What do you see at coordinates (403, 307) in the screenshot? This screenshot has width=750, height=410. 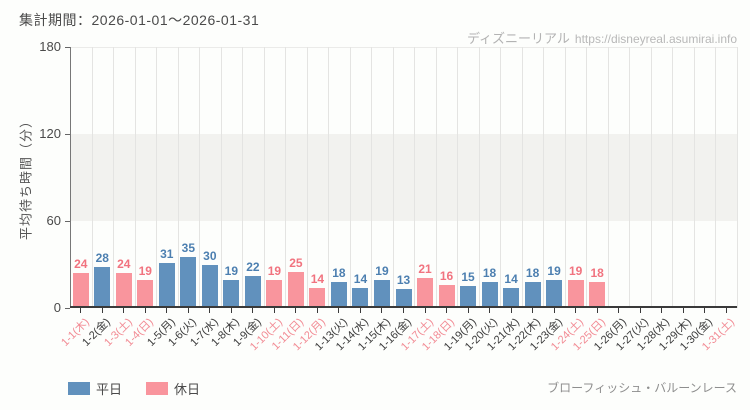 I see `x-axis-line` at bounding box center [403, 307].